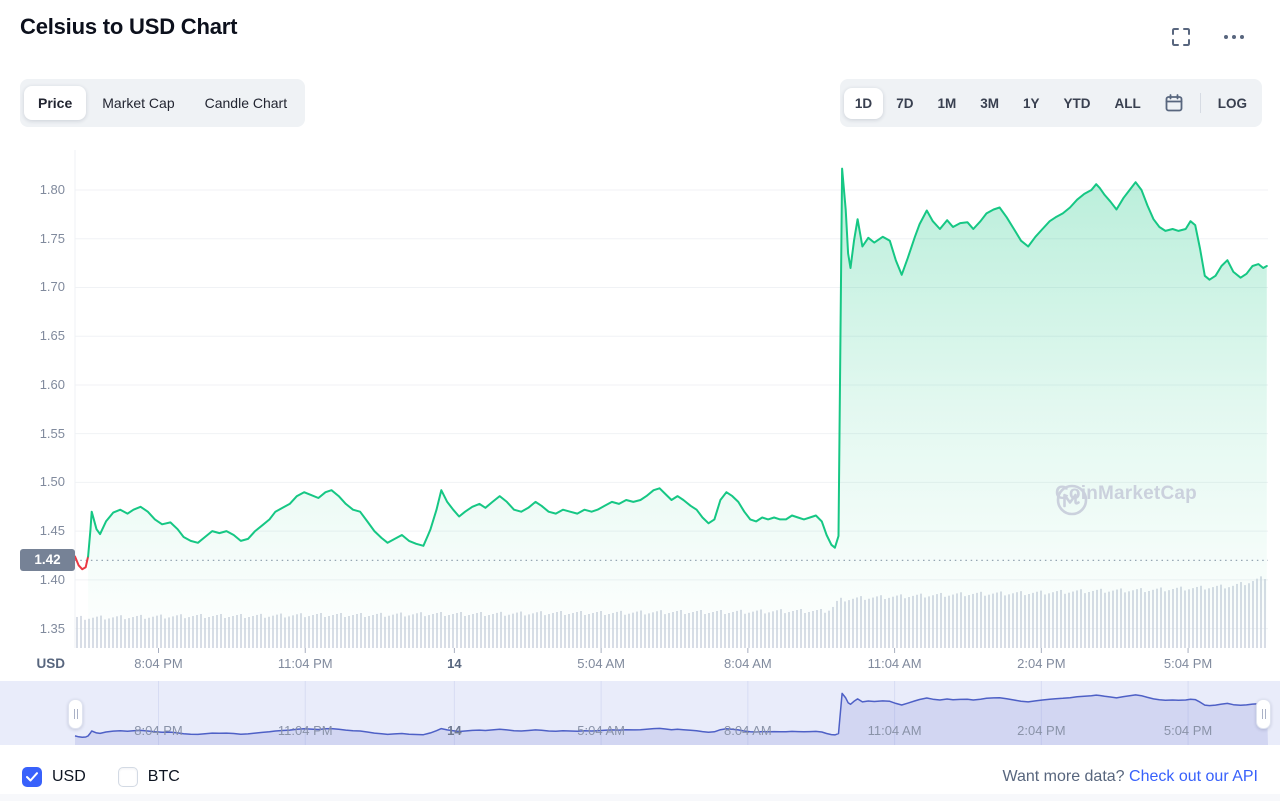 This screenshot has height=801, width=1280. Describe the element at coordinates (69, 776) in the screenshot. I see `currency-label: USD` at that location.